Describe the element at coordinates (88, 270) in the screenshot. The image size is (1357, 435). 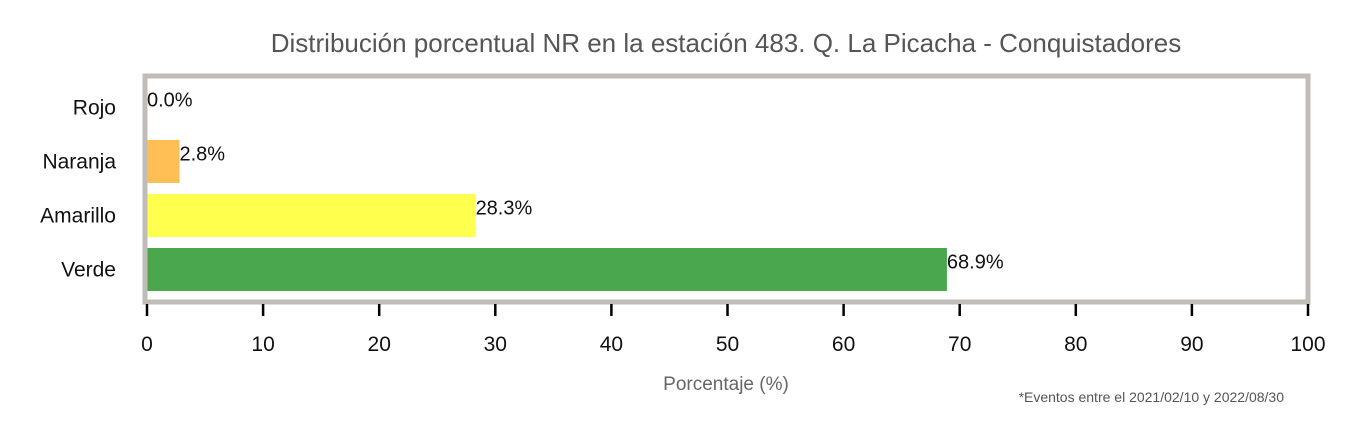
I see `category-label-verde: Verde` at that location.